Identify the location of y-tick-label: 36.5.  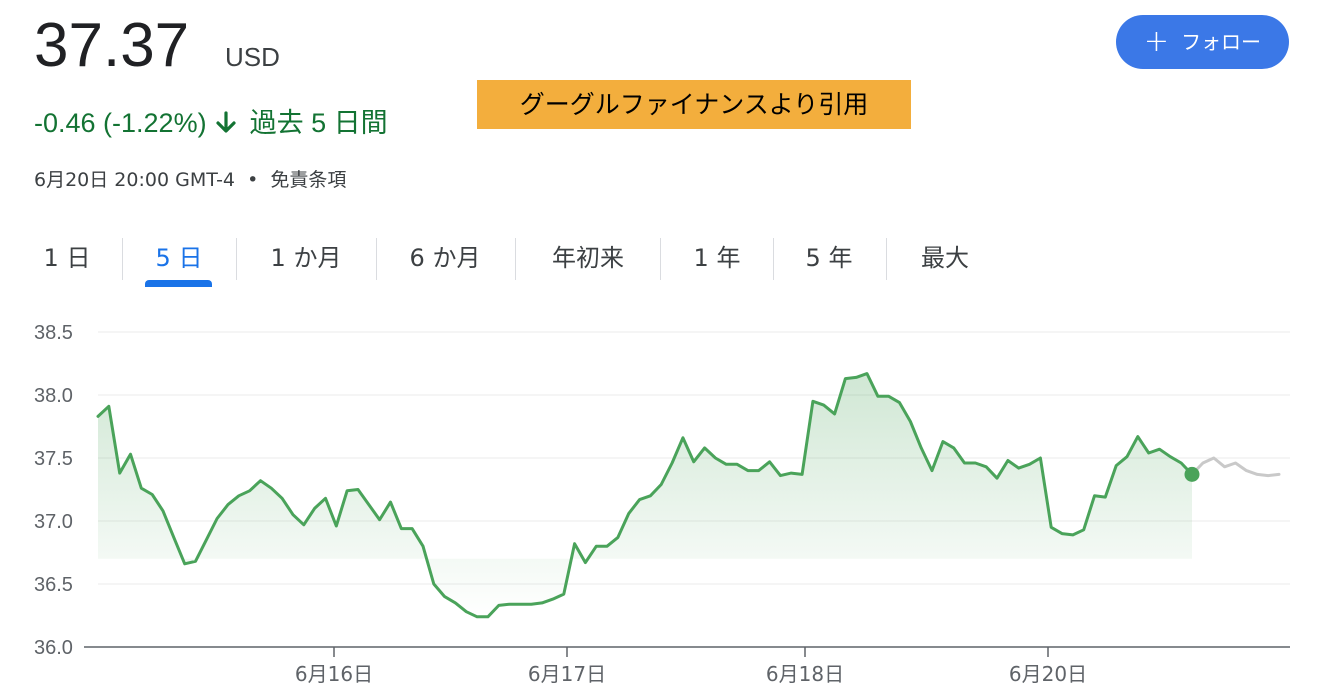
(53, 585).